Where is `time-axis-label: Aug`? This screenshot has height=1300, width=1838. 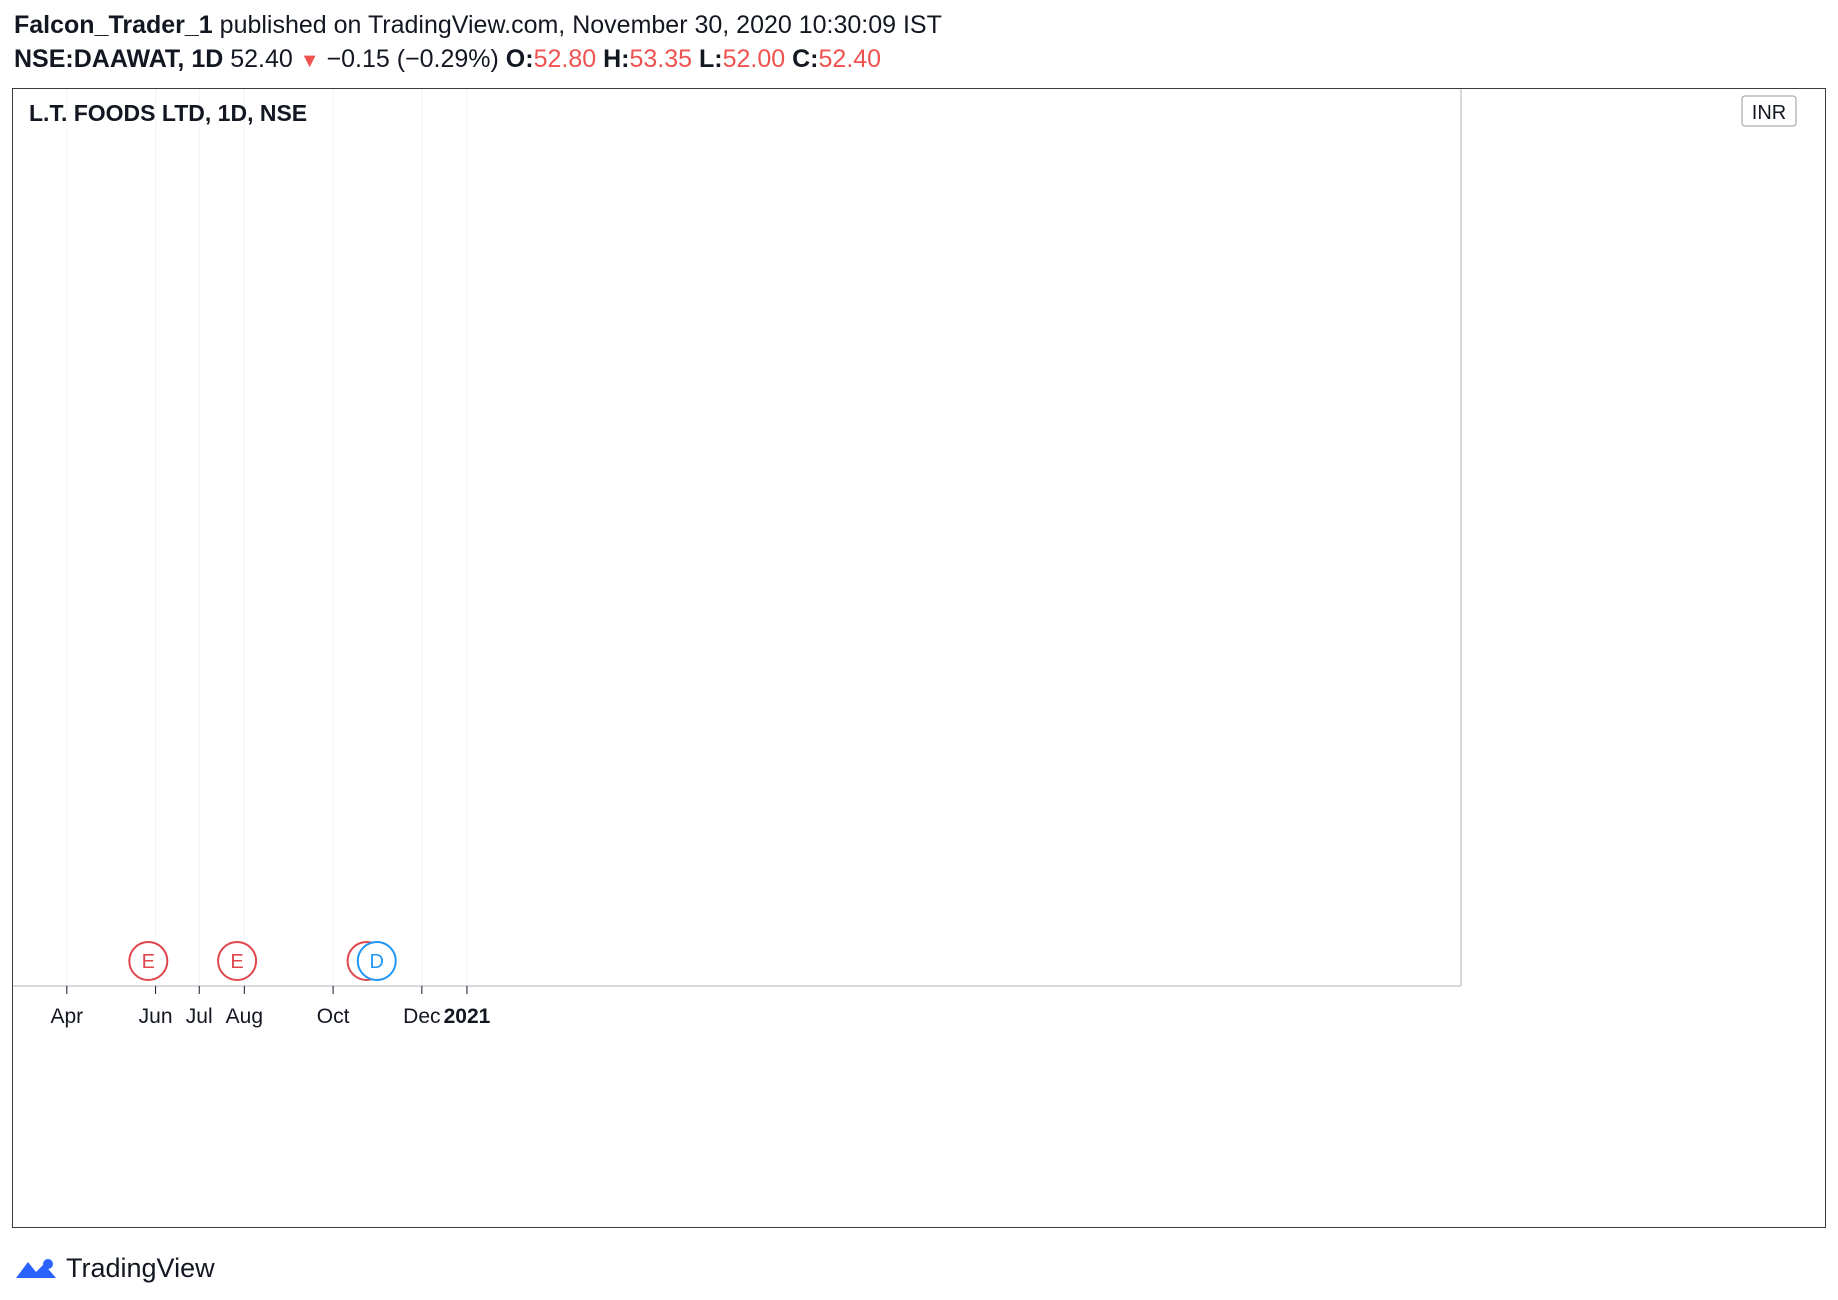
time-axis-label: Aug is located at coordinates (244, 1016).